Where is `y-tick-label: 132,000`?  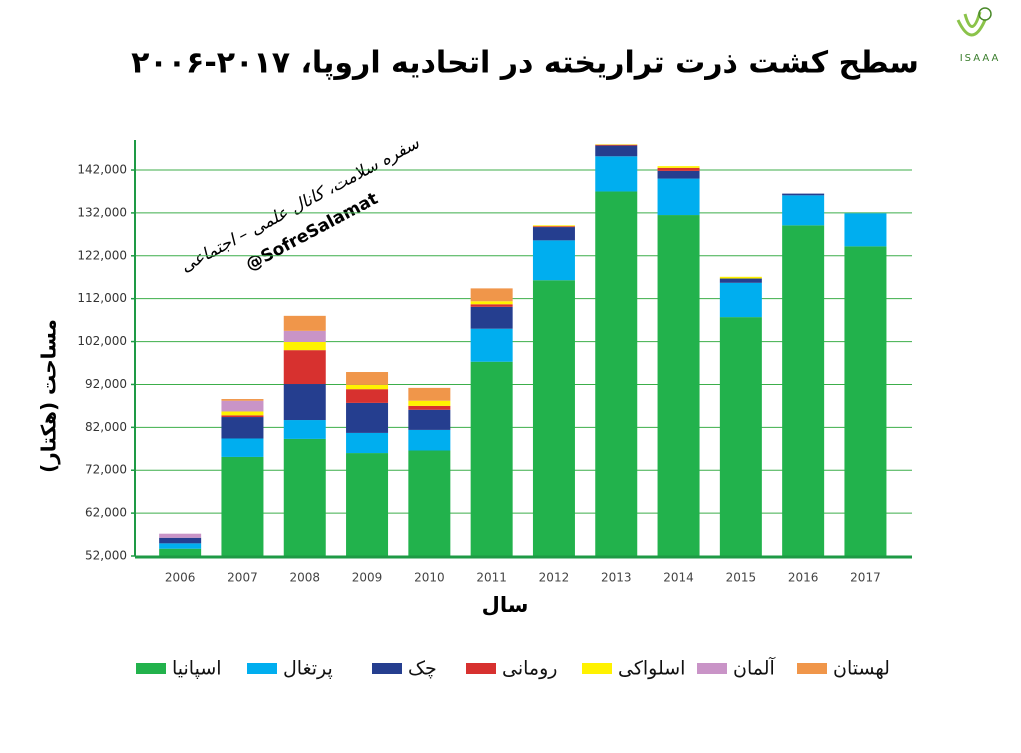 y-tick-label: 132,000 is located at coordinates (102, 212).